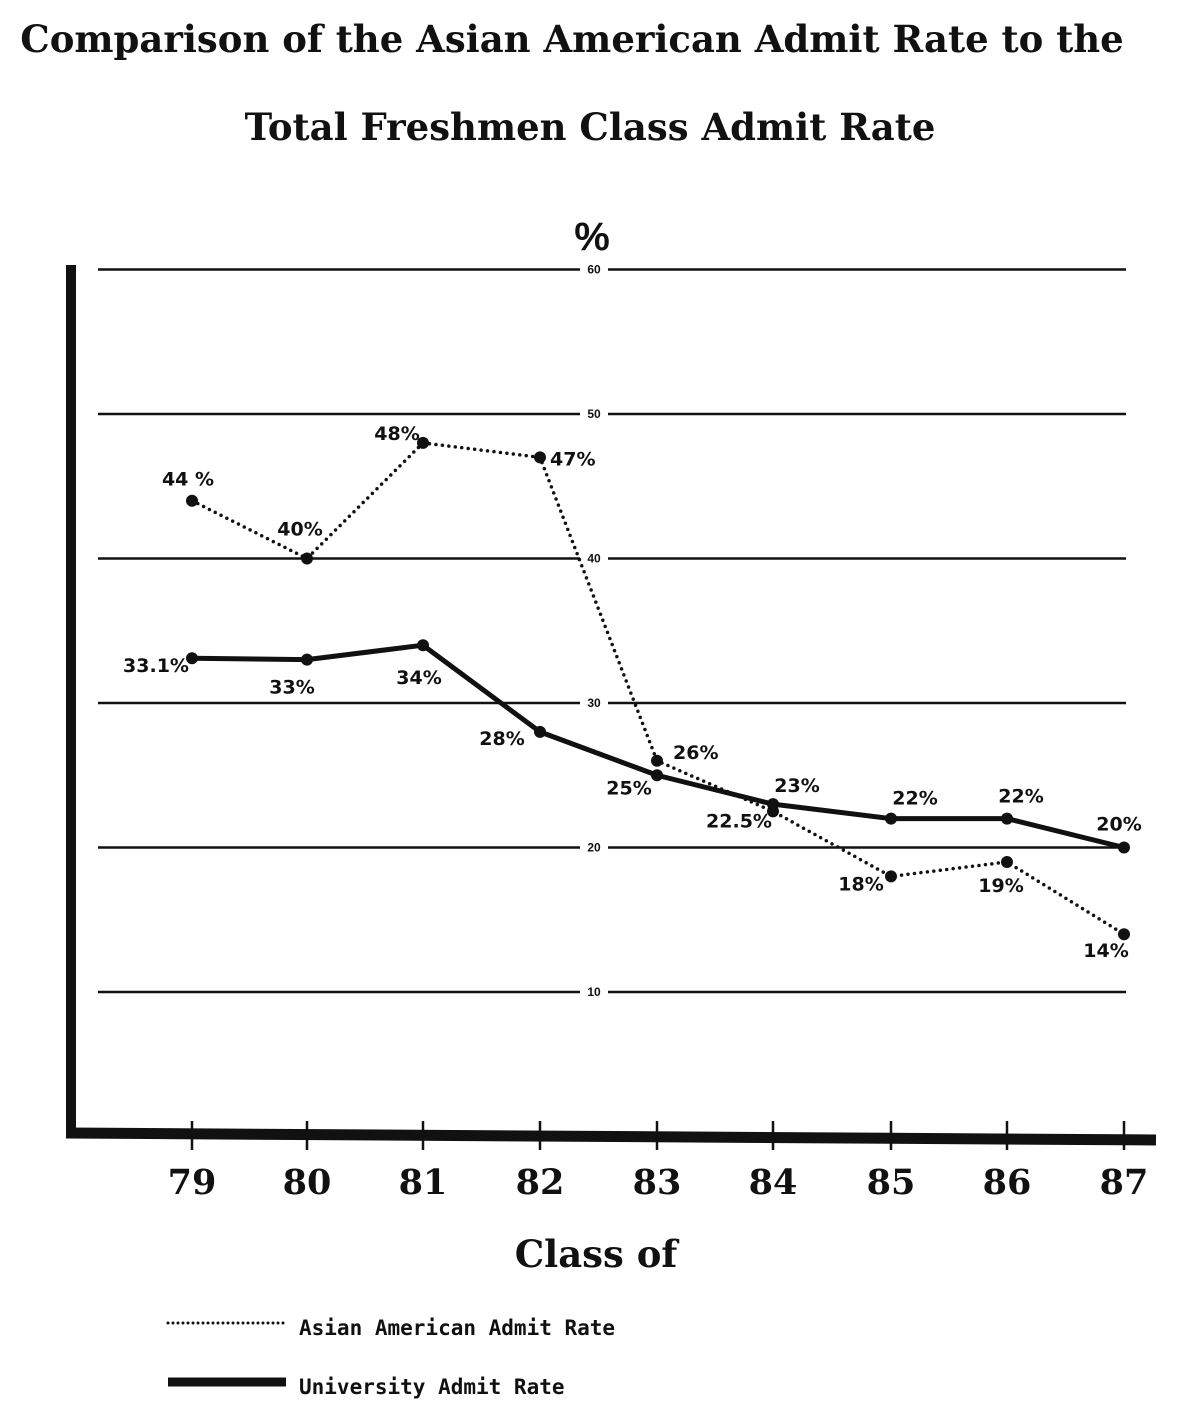 This screenshot has height=1420, width=1201. What do you see at coordinates (156, 666) in the screenshot?
I see `data-label: 33.1%` at bounding box center [156, 666].